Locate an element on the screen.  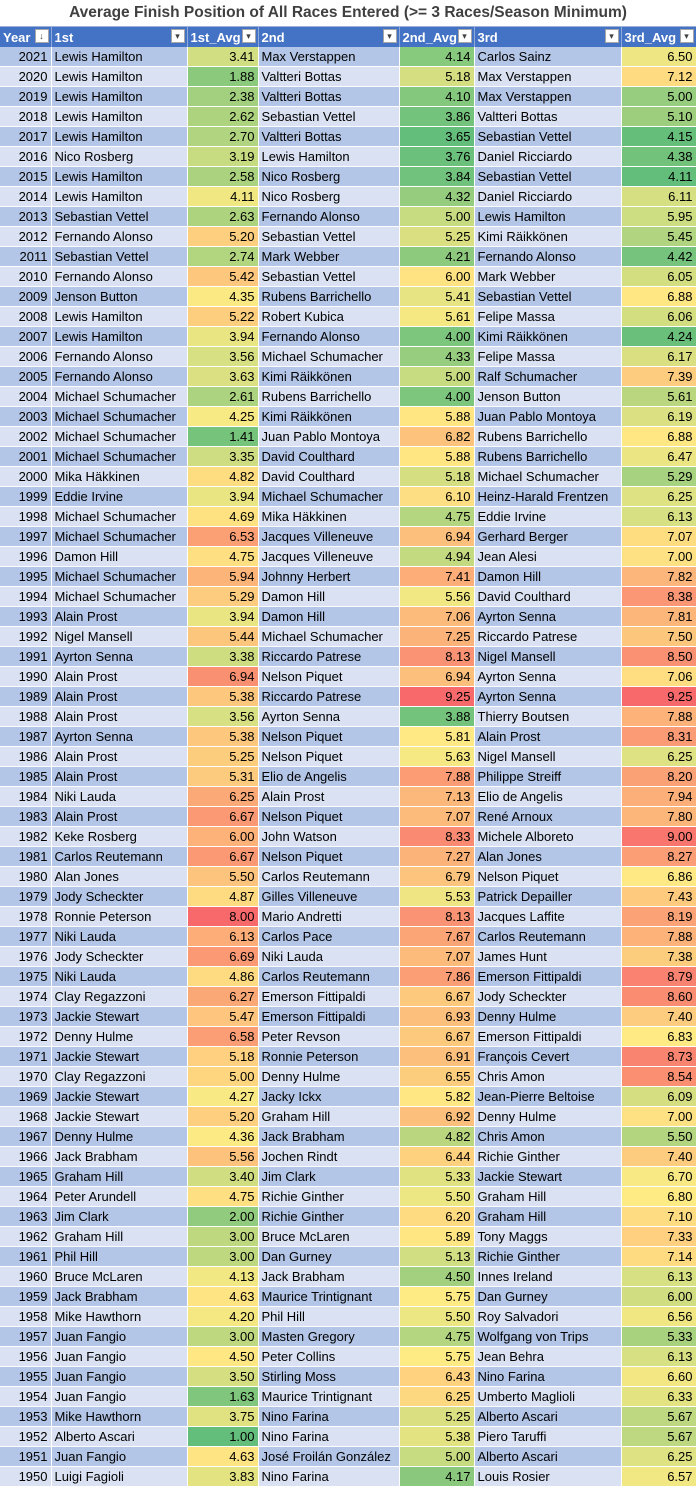
cell-year: 1996 is located at coordinates (26, 556).